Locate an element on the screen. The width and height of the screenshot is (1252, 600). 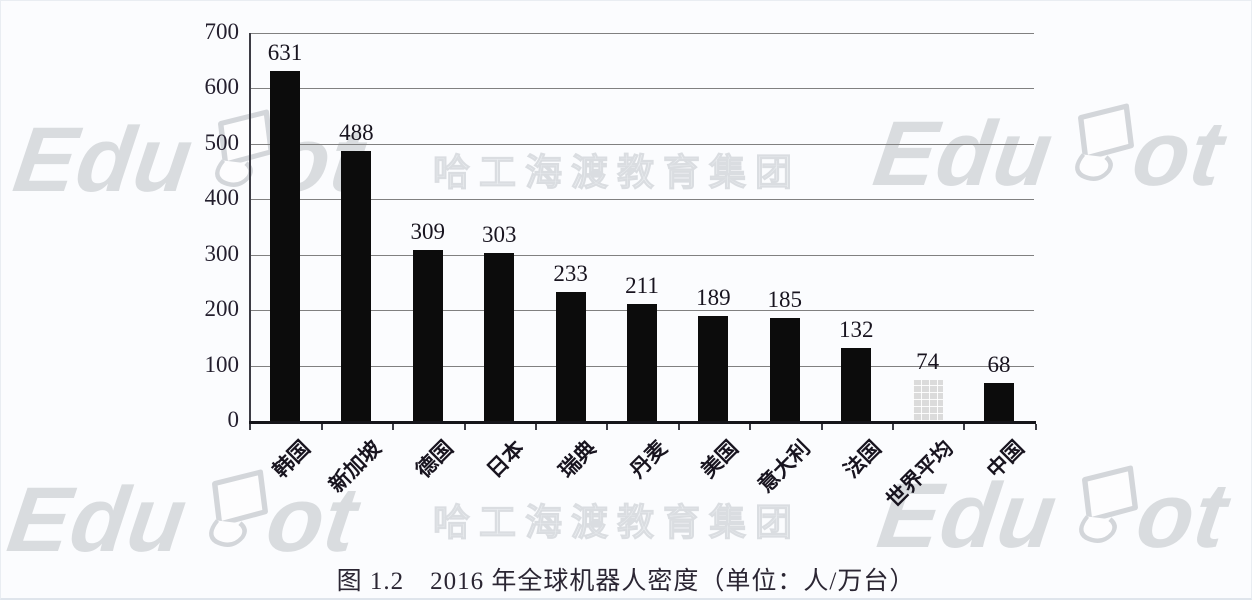
bar-value-label-9: 132 is located at coordinates (856, 329).